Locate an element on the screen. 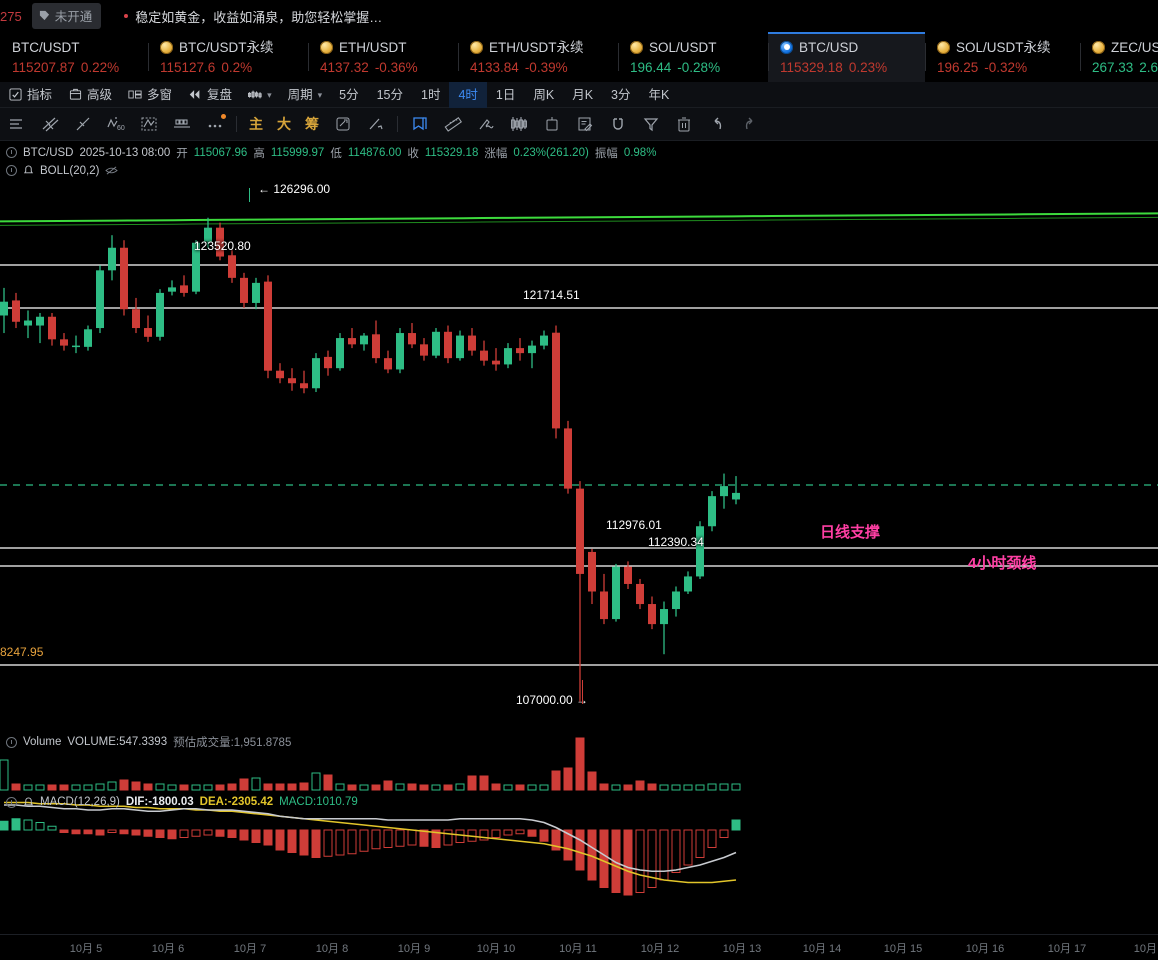 The width and height of the screenshot is (1158, 960). timeframe-group: 5分 15分 1时 4时 1日 周K 月K 3分 年K is located at coordinates (504, 94).